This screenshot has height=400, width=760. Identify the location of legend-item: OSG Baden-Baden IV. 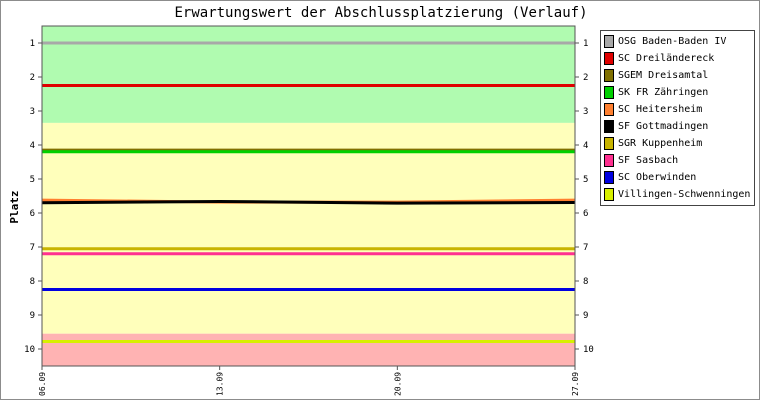
(665, 41).